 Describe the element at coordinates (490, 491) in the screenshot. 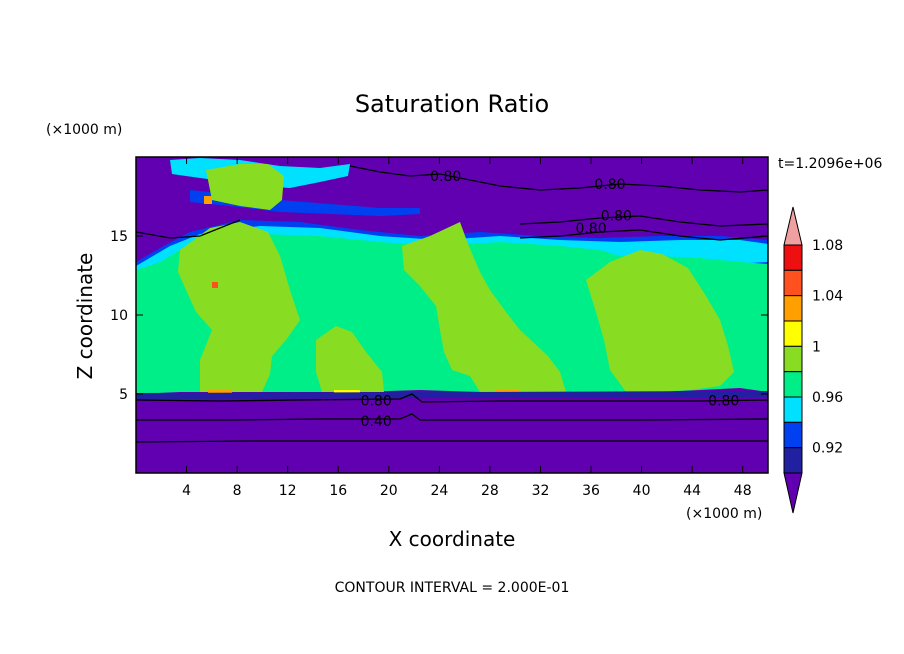

I see `x-tick-label: 28` at that location.